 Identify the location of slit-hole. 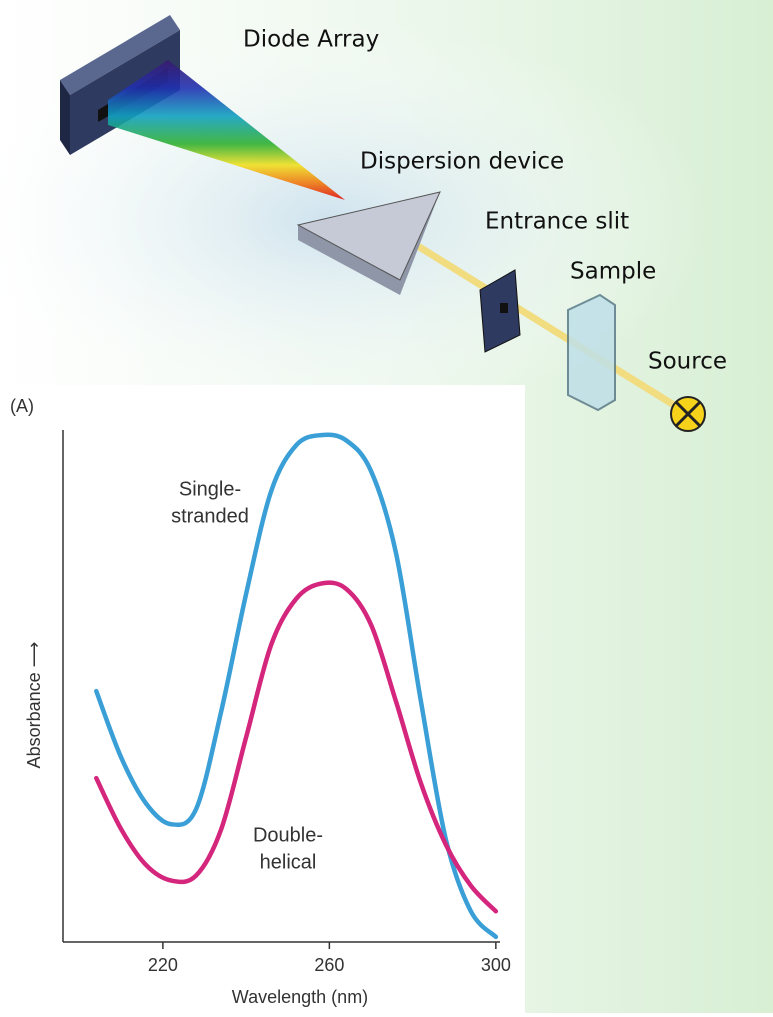
(504, 308).